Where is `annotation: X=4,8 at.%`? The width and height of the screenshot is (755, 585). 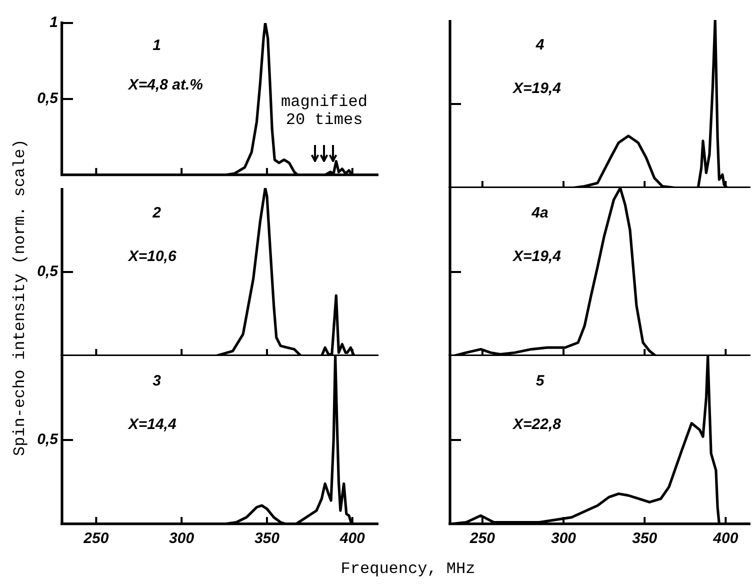 annotation: X=4,8 at.% is located at coordinates (165, 85).